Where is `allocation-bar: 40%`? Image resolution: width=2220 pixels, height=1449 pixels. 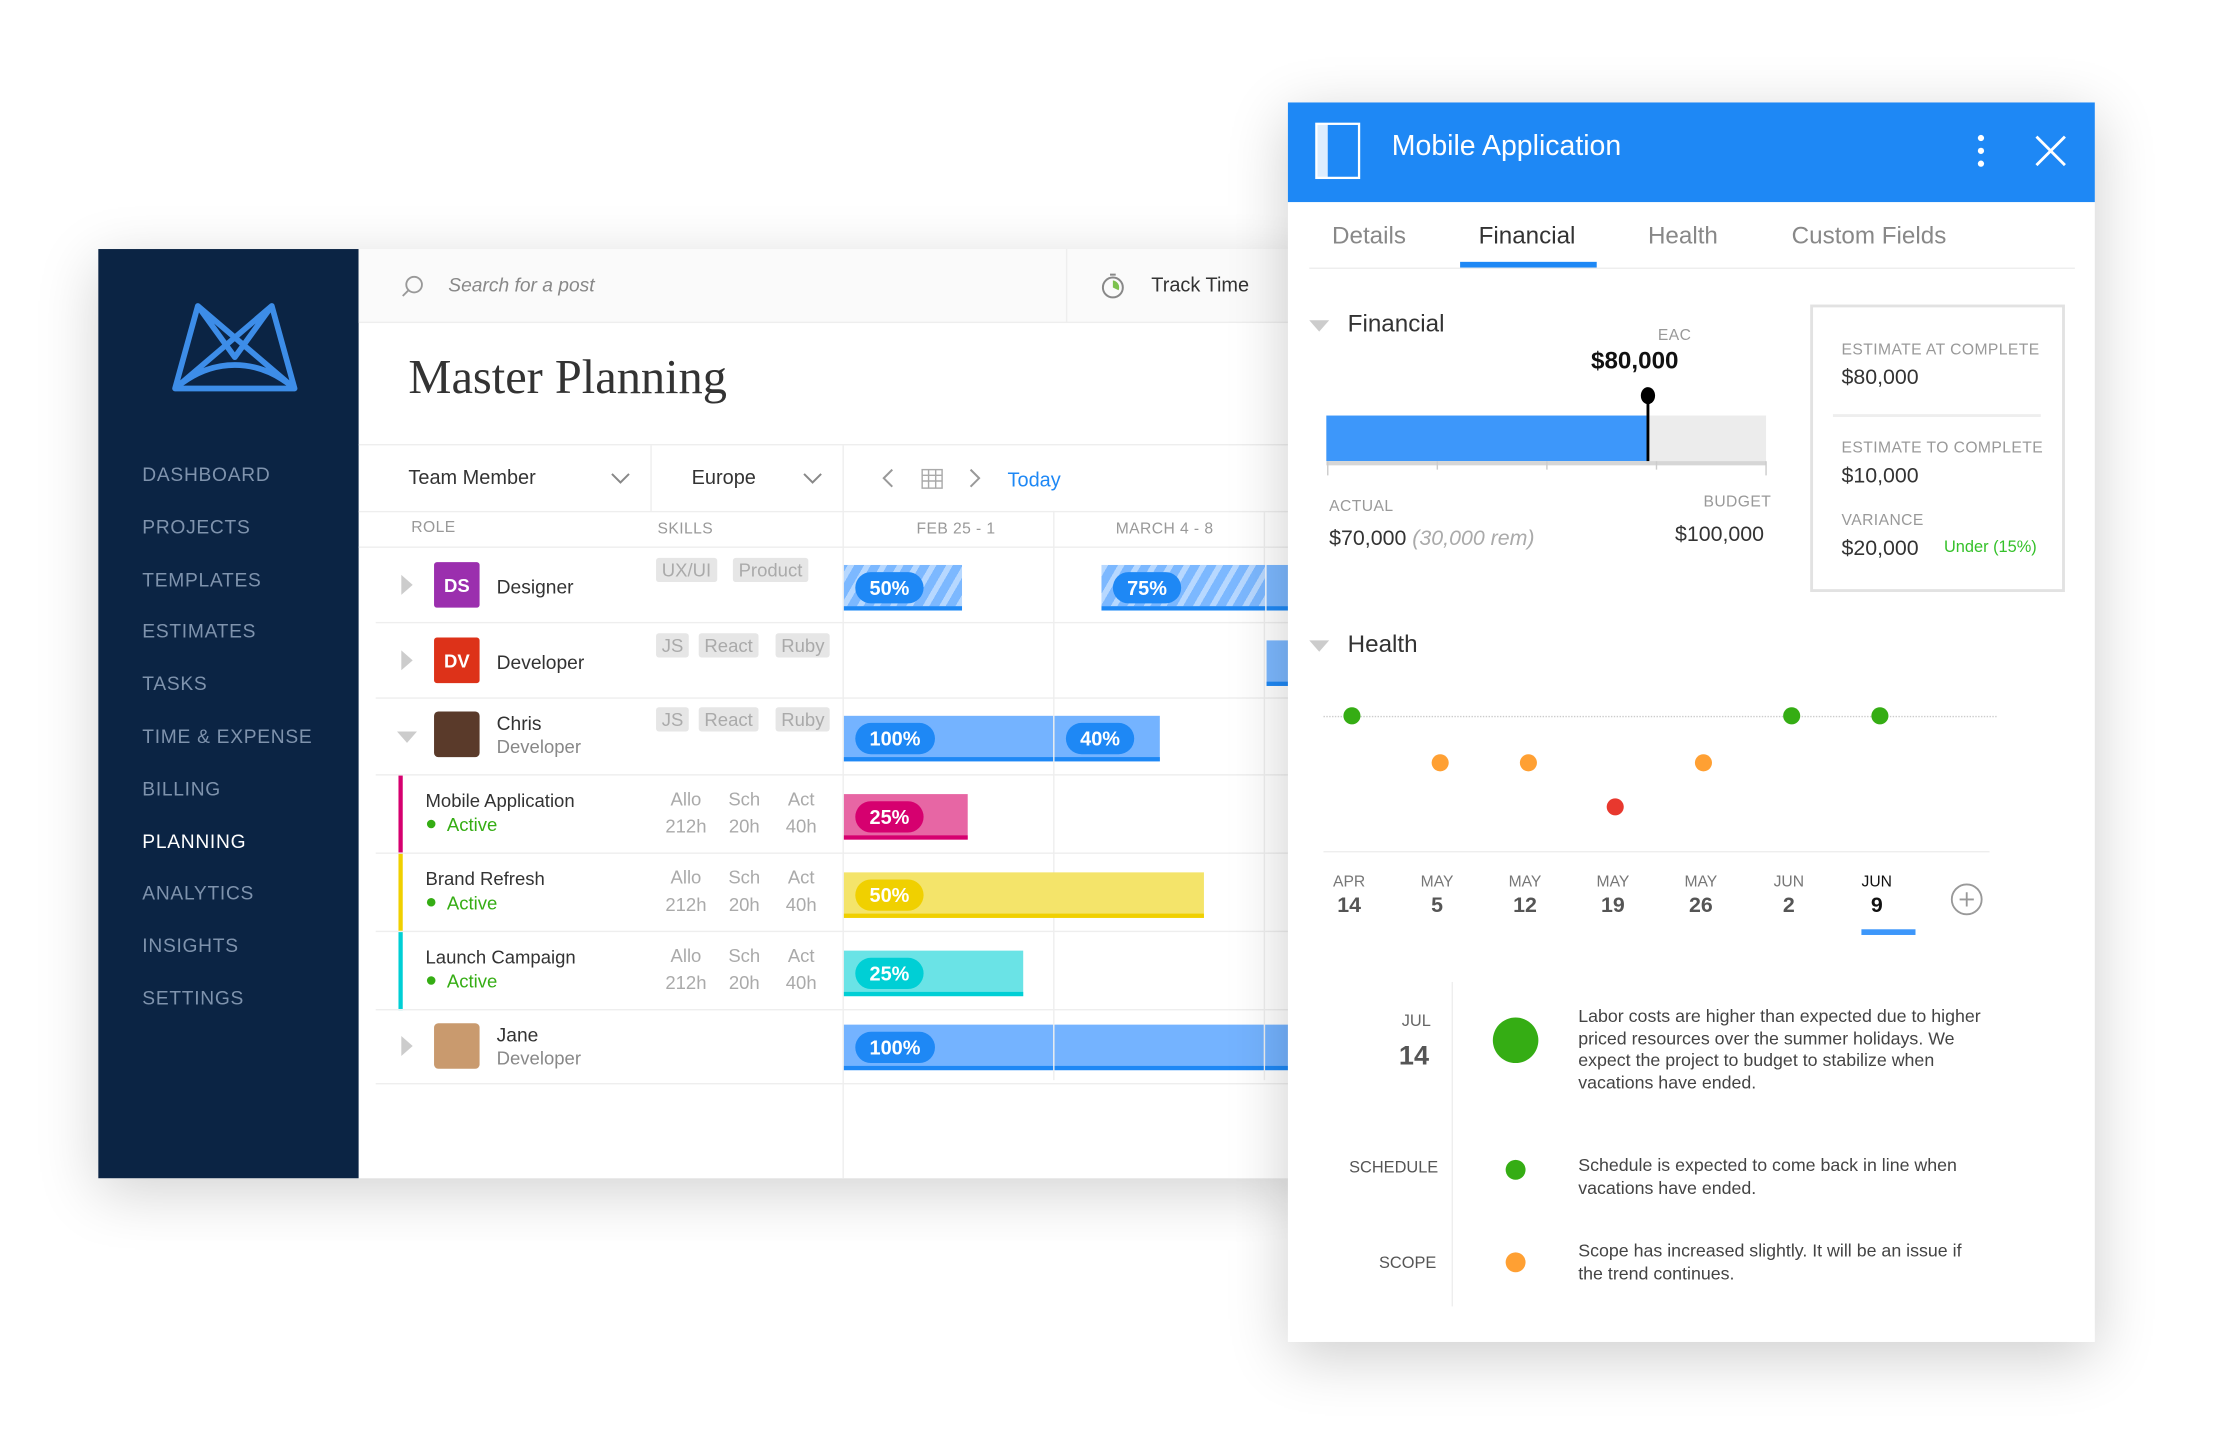
allocation-bar: 40% is located at coordinates (1107, 738).